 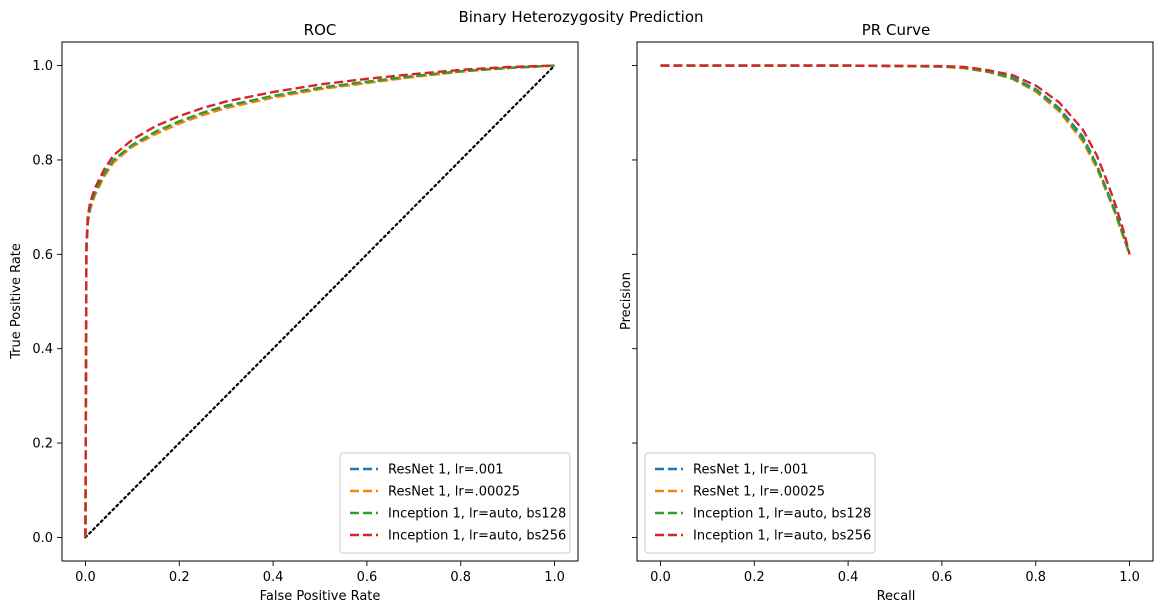 What do you see at coordinates (477, 536) in the screenshot?
I see `roc-legend-label: Inception 1, lr=auto, bs256` at bounding box center [477, 536].